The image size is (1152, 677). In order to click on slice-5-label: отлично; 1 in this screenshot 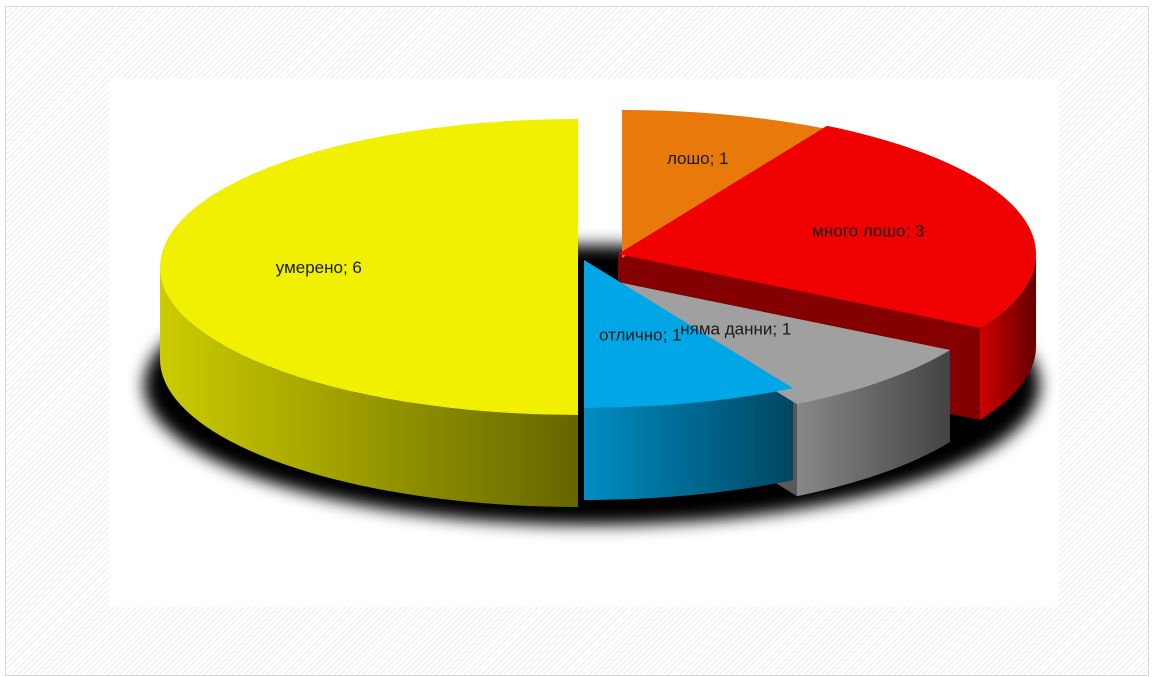, I will do `click(640, 334)`.